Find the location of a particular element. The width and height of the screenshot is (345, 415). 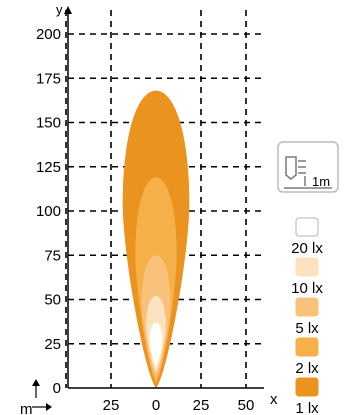

y-tick-label: 25 is located at coordinates (52, 344).